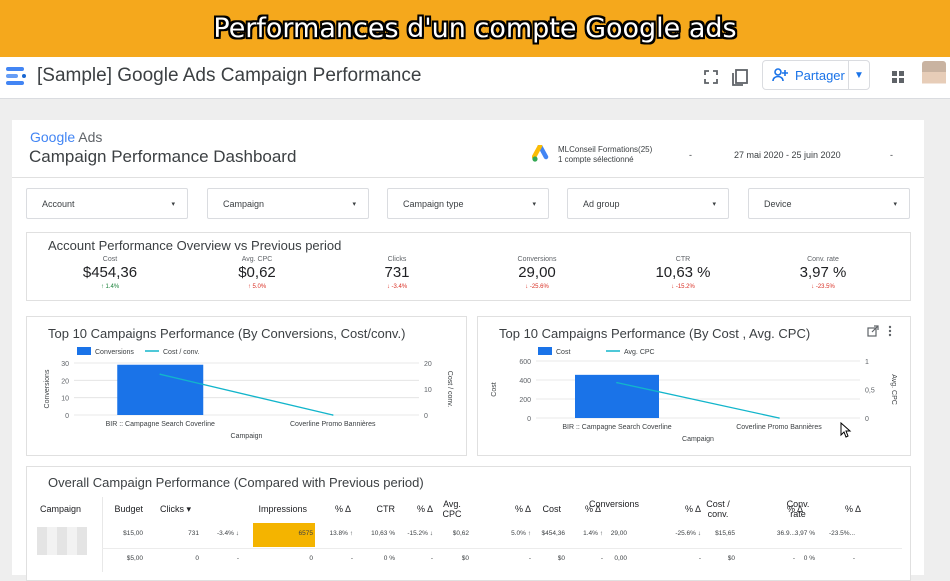  I want to click on mouse-cursor-icon, so click(846, 430).